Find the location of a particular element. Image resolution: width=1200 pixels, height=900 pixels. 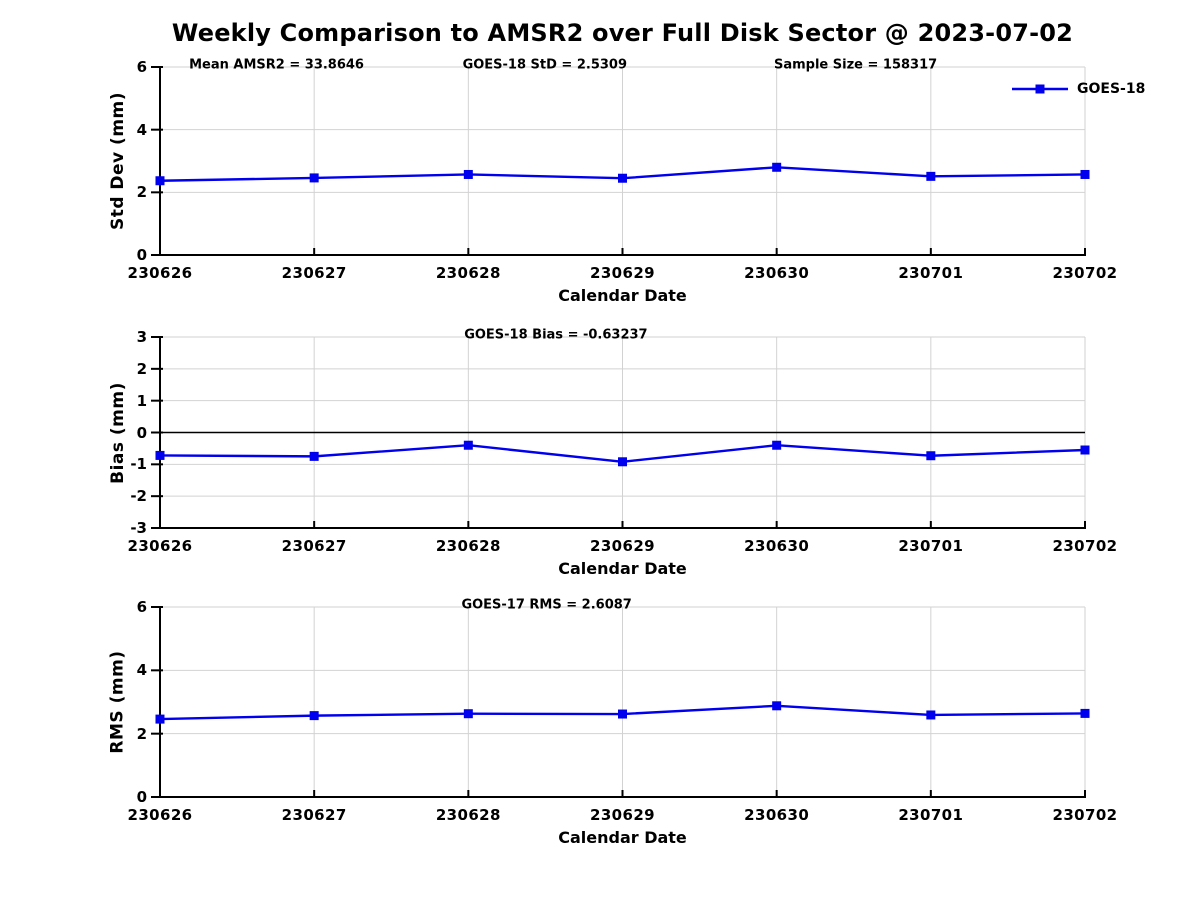

legend-series-label: GOES-18 is located at coordinates (1111, 89).